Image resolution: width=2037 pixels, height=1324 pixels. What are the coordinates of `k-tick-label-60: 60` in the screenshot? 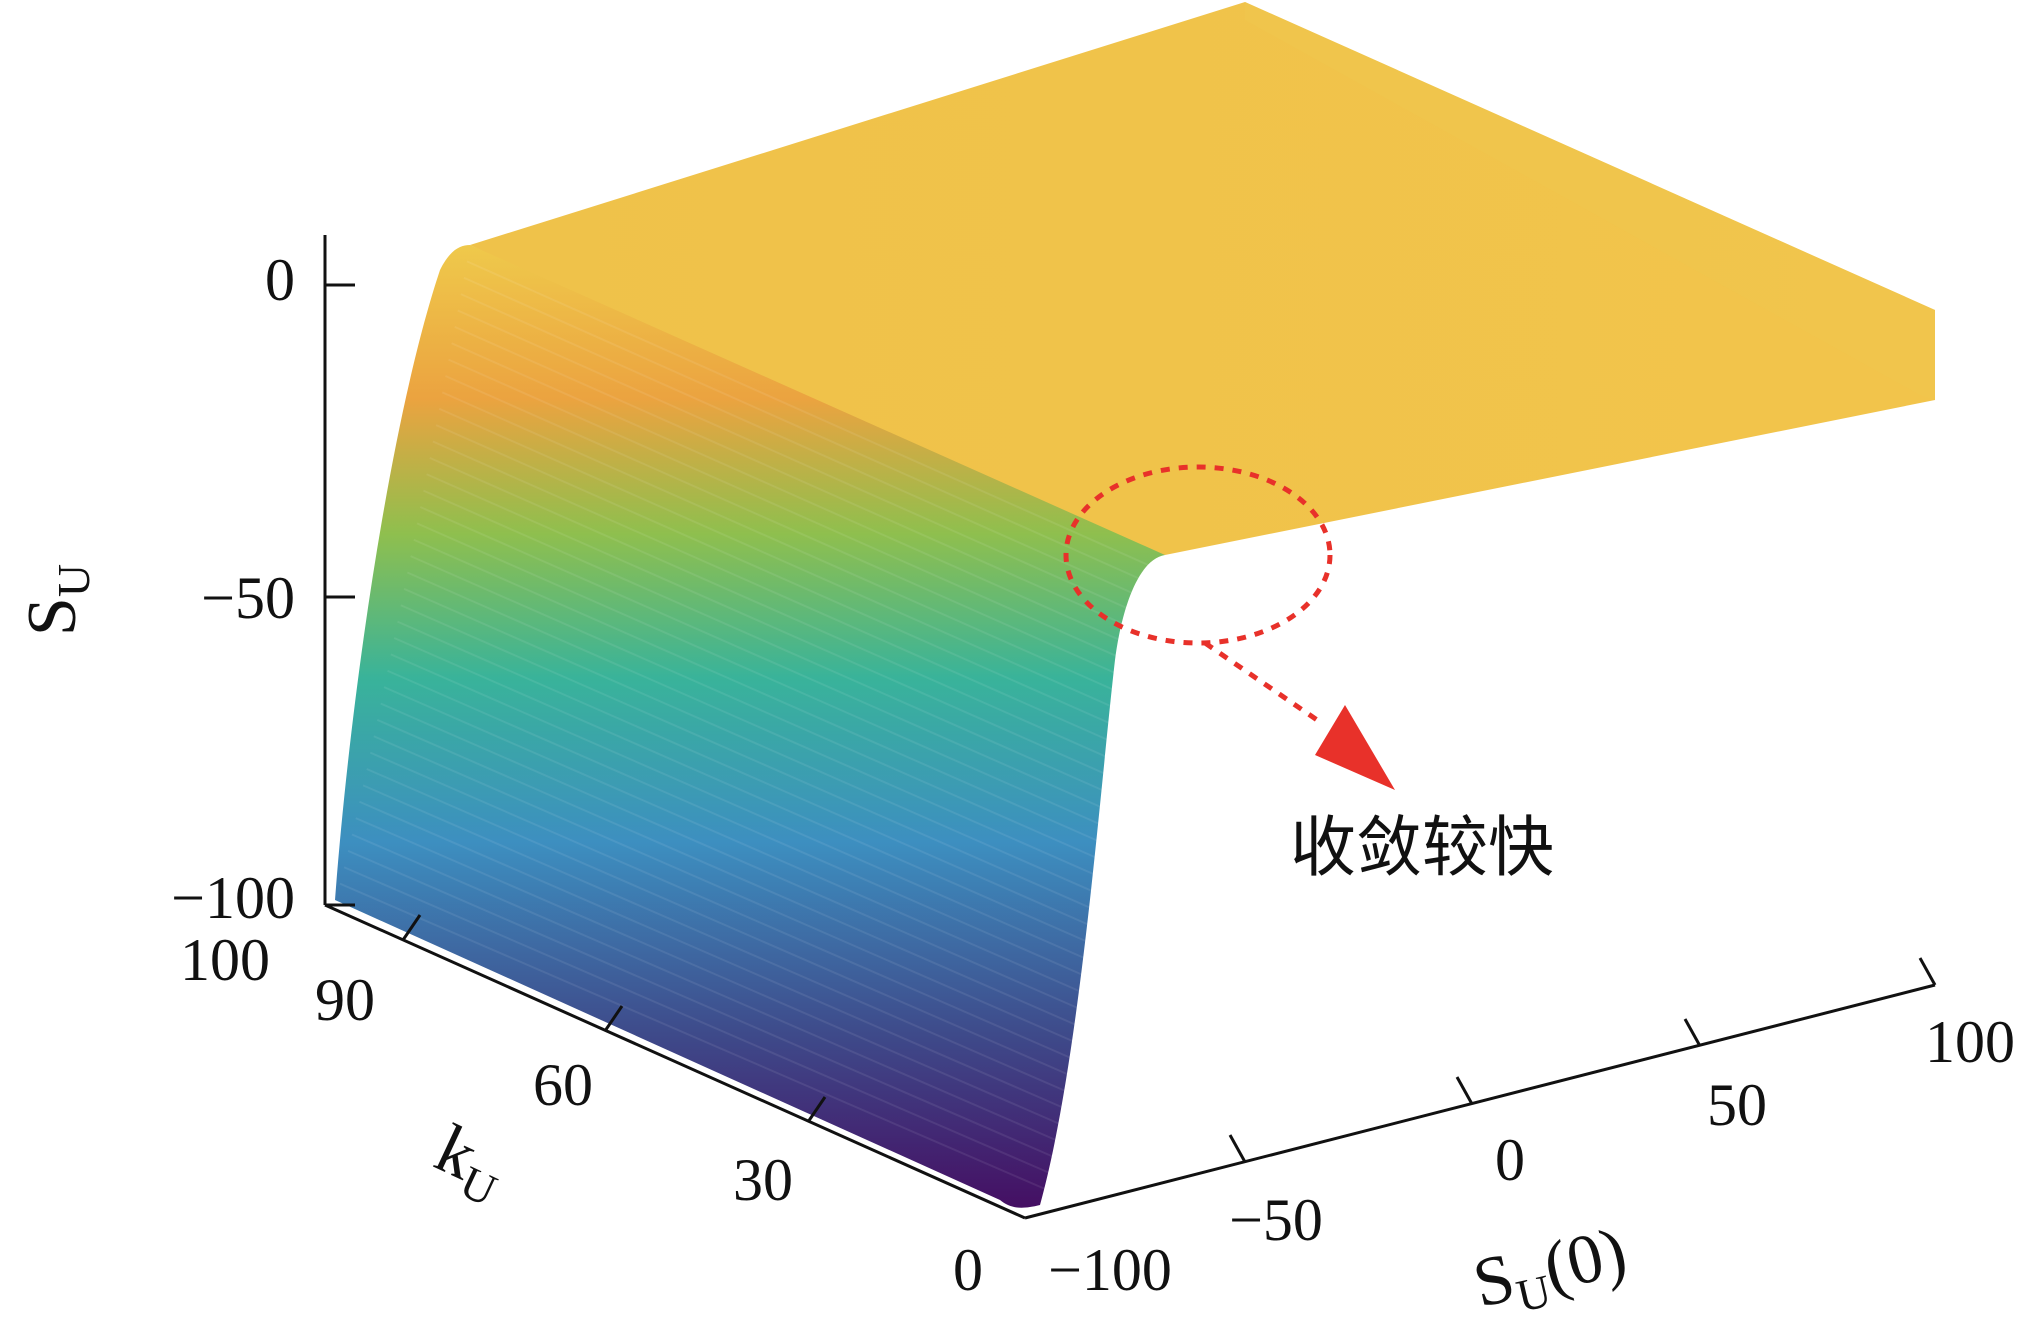 It's located at (563, 1085).